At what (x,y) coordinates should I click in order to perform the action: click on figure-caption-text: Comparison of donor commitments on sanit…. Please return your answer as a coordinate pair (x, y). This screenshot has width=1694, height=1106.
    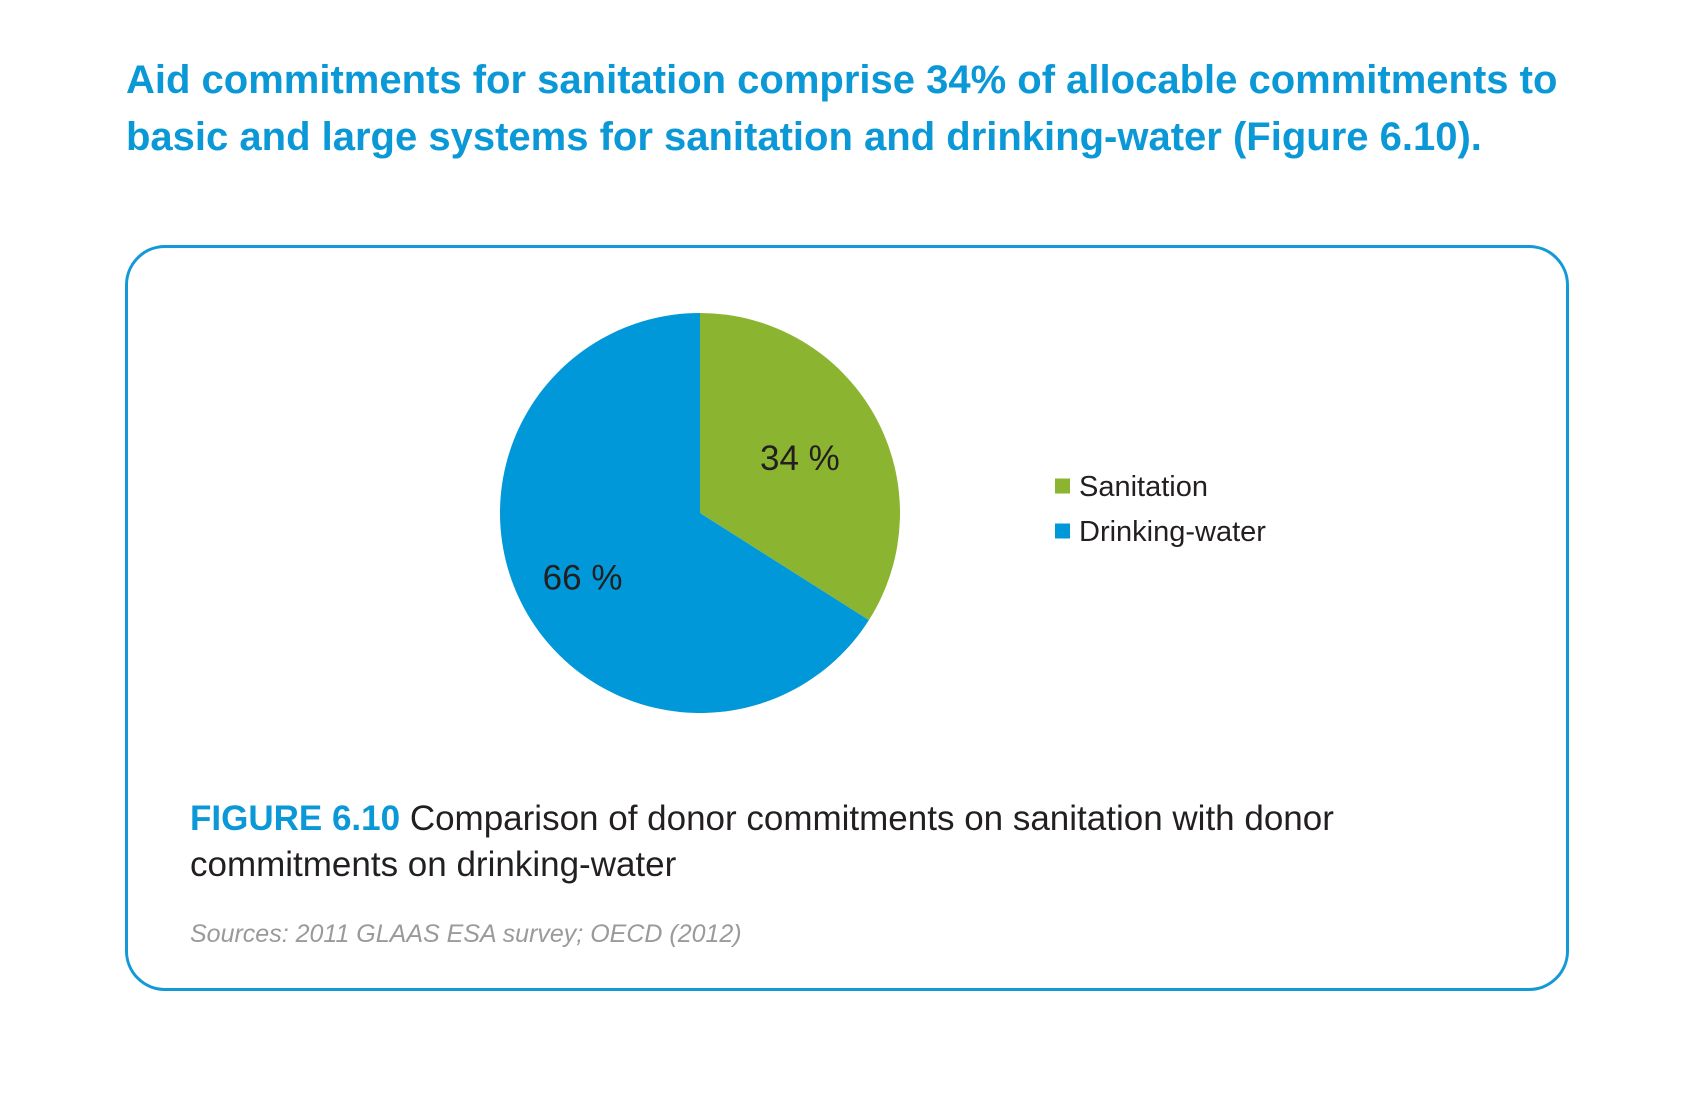
    Looking at the image, I should click on (762, 841).